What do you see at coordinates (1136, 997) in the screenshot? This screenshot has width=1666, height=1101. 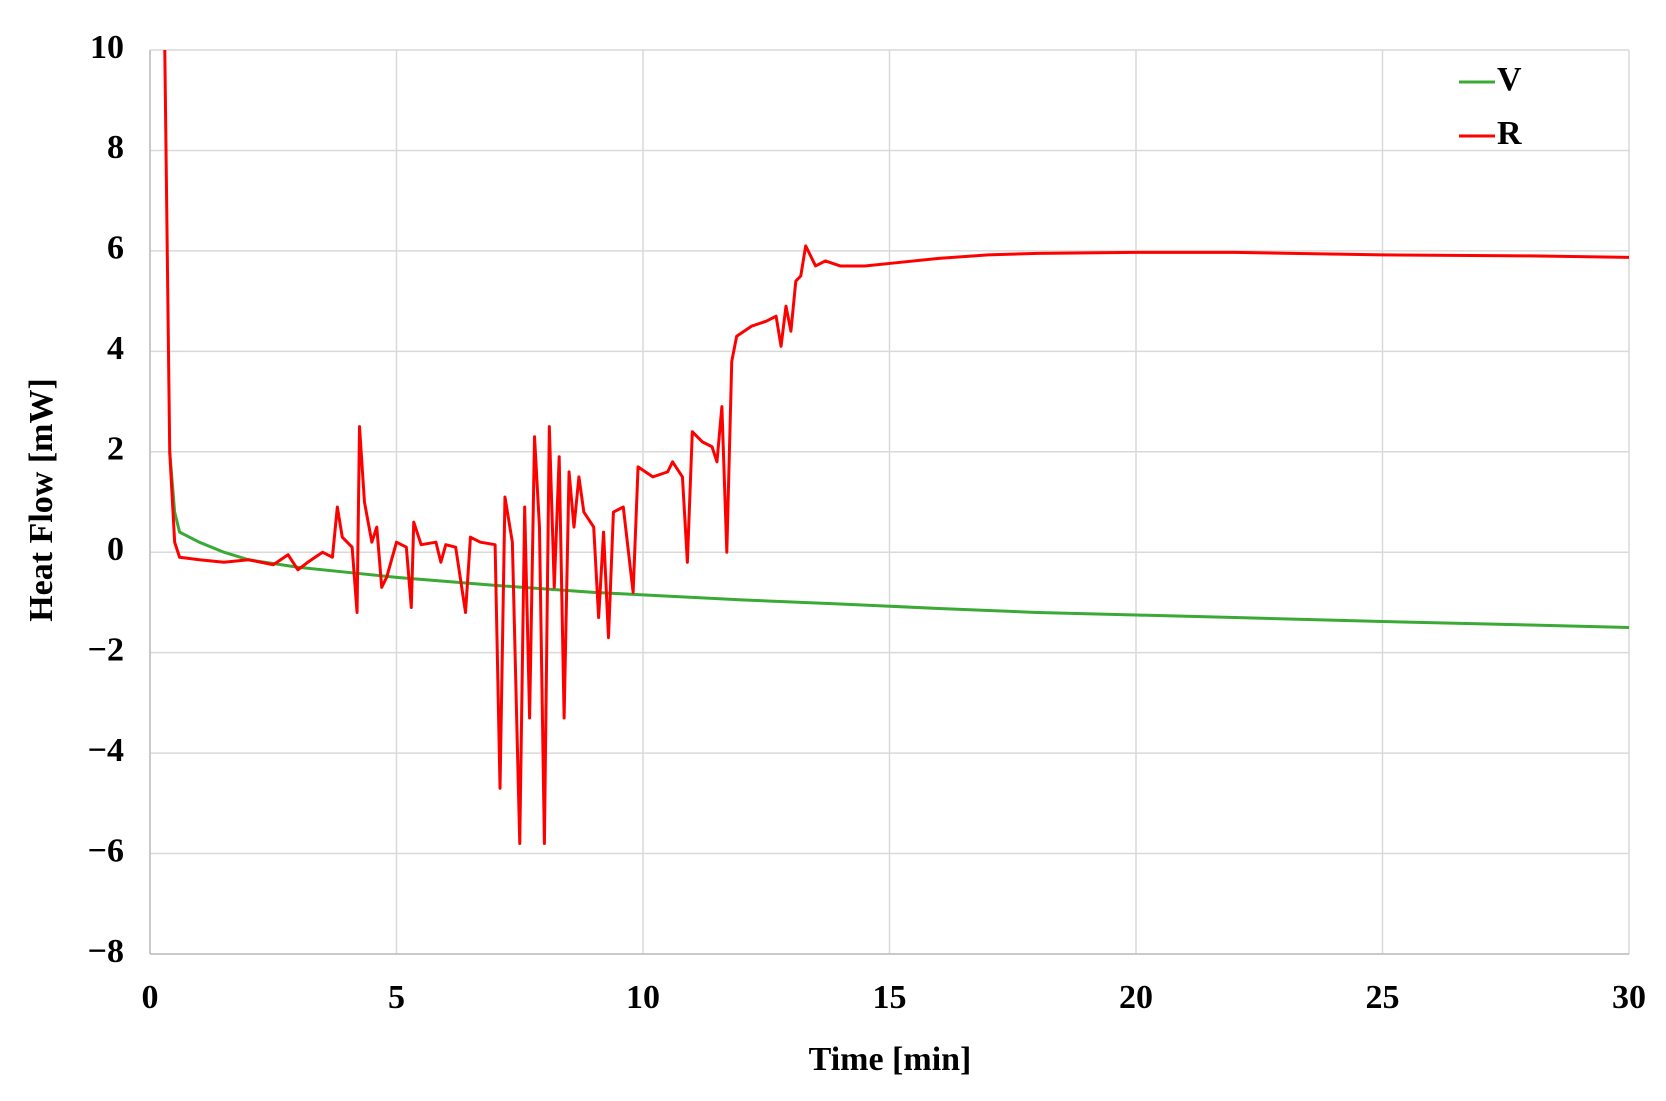 I see `x-tick-label: 20` at bounding box center [1136, 997].